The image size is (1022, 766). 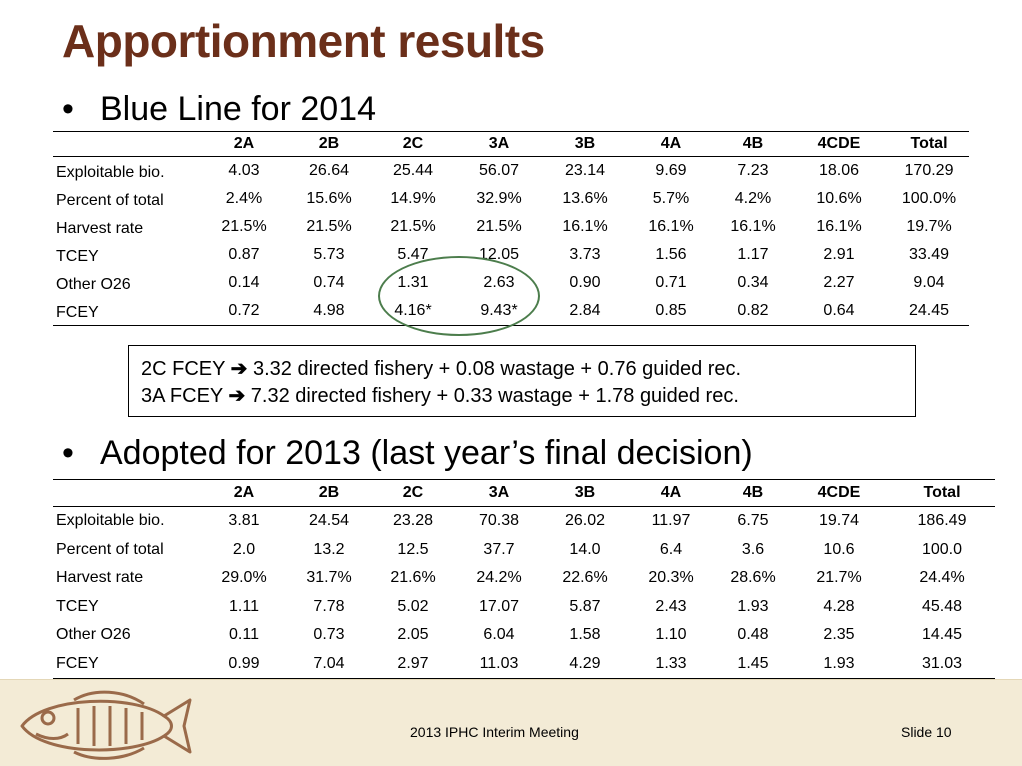 What do you see at coordinates (839, 254) in the screenshot?
I see `table-cell: 2.91` at bounding box center [839, 254].